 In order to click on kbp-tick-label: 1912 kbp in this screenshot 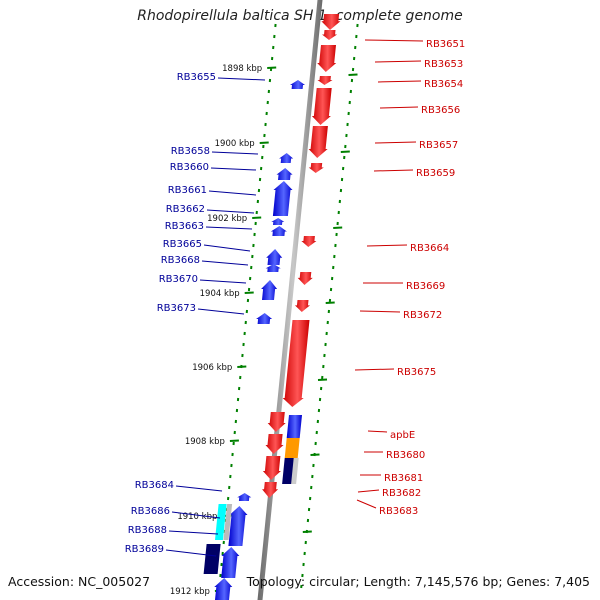, I will do `click(190, 592)`.